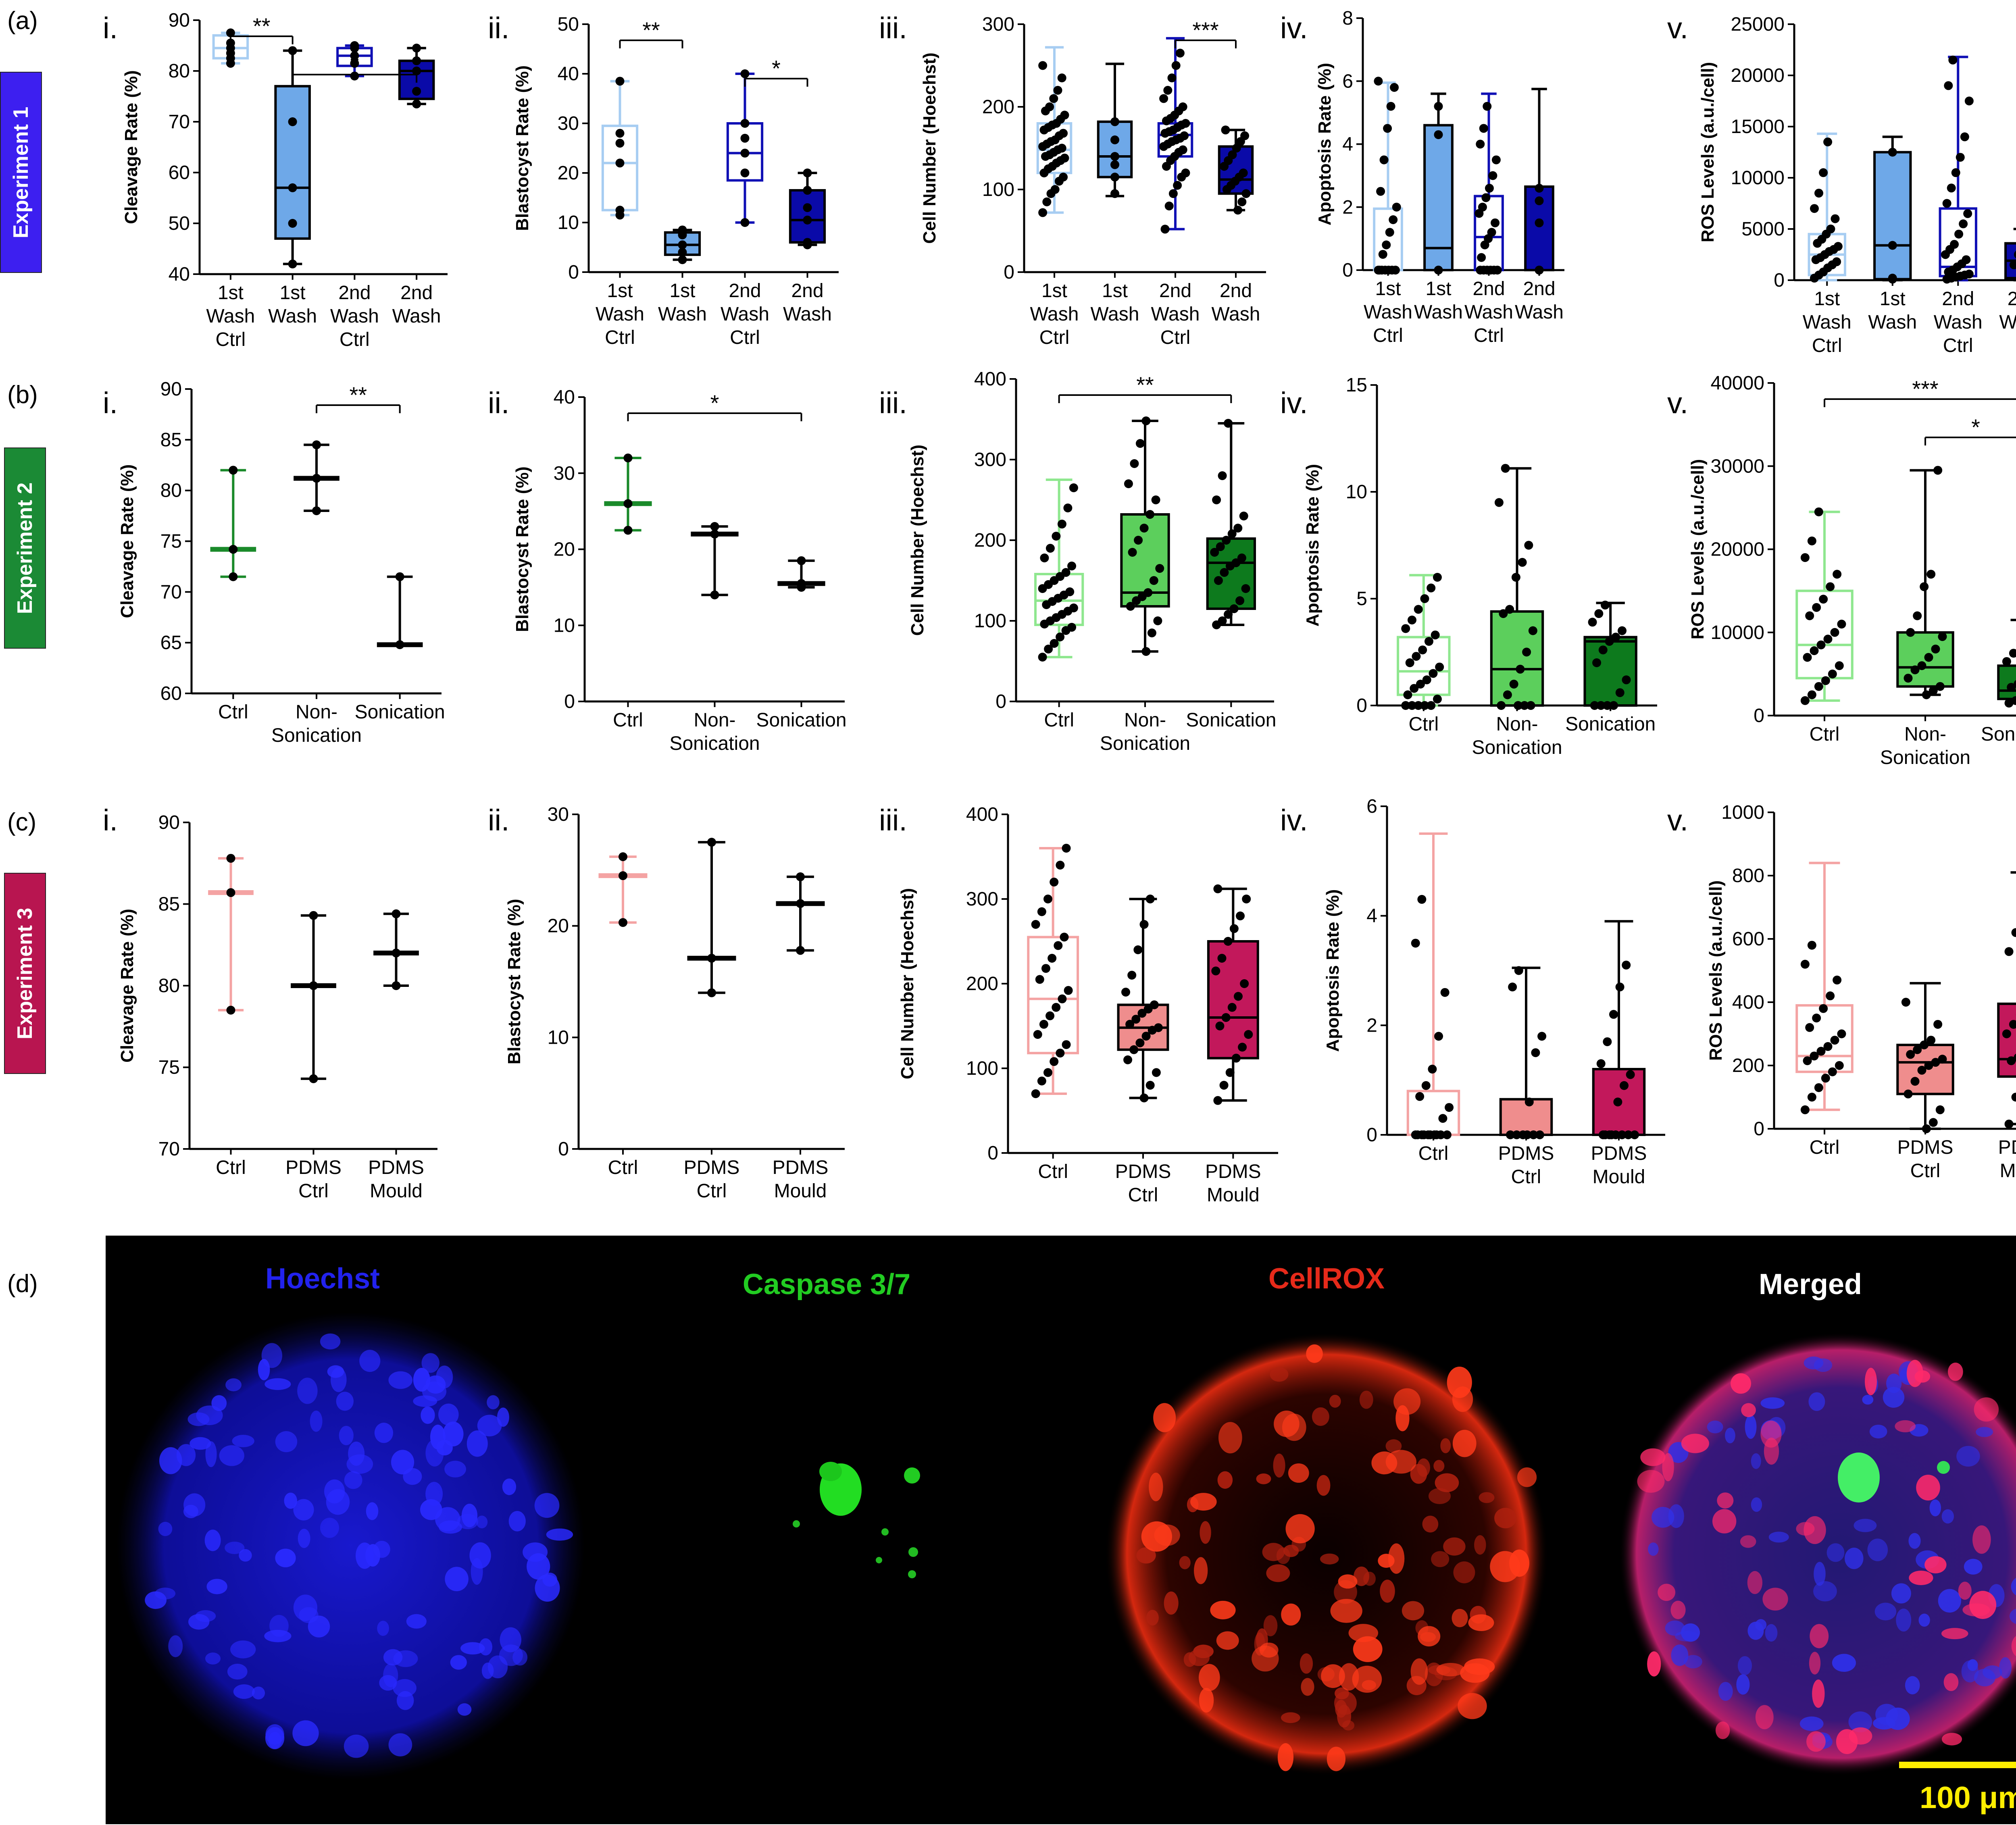 The height and width of the screenshot is (1825, 2016). Describe the element at coordinates (21, 172) in the screenshot. I see `experiment-badge-1-label: Experiment 1` at that location.